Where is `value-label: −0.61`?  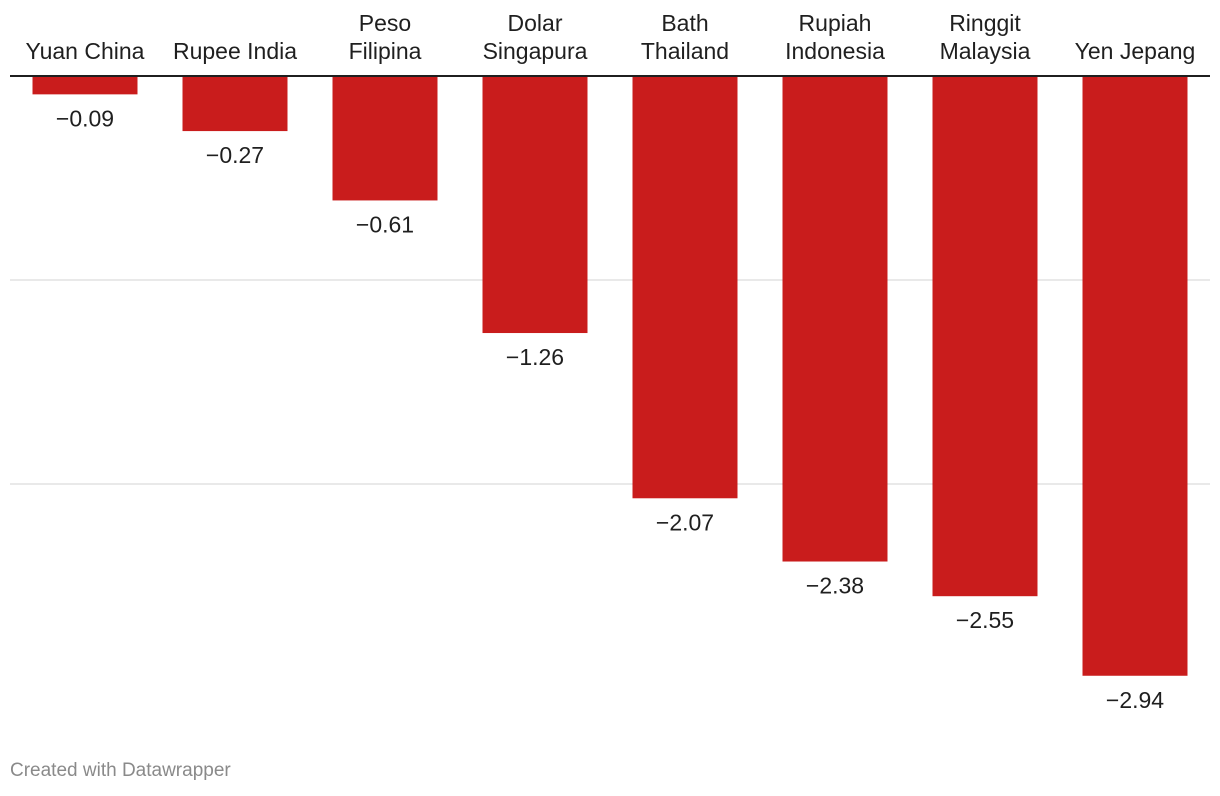 value-label: −0.61 is located at coordinates (385, 224).